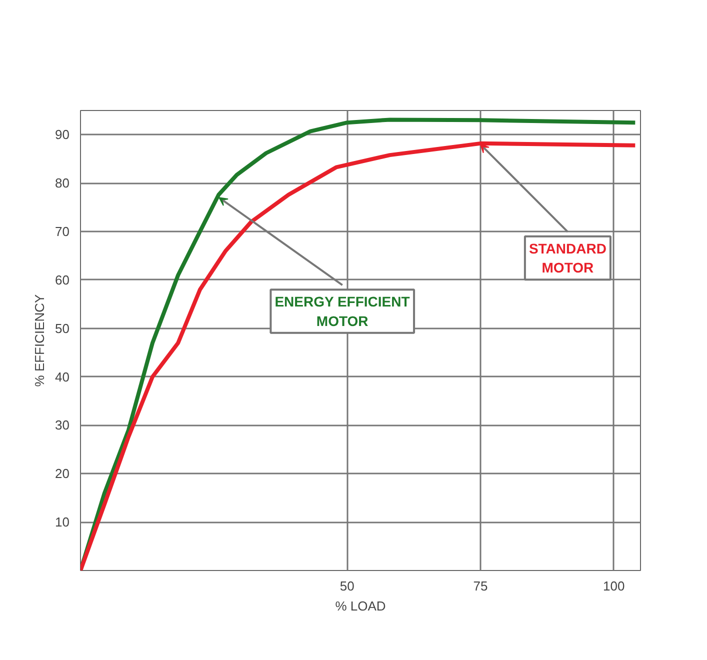  Describe the element at coordinates (62, 474) in the screenshot. I see `y-tick-label: 20` at that location.